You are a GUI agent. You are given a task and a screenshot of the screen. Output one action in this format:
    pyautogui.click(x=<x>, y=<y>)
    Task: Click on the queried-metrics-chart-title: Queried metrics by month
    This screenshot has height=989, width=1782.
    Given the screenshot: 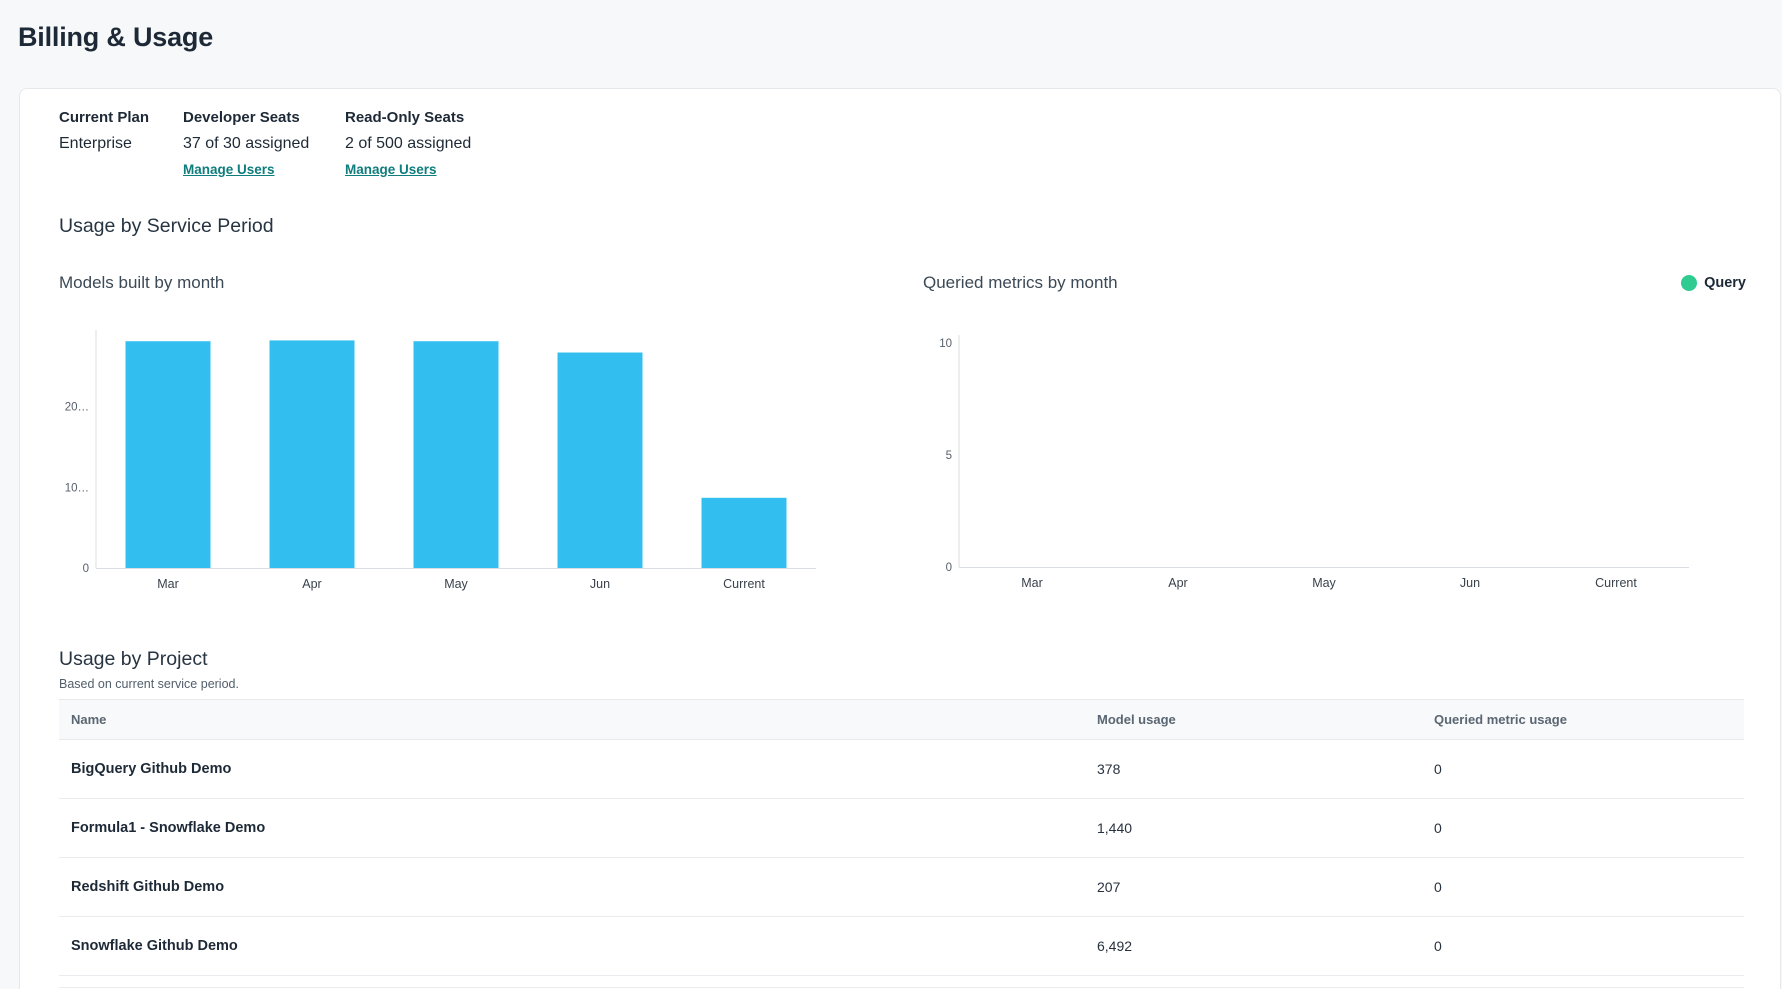 What is the action you would take?
    pyautogui.click(x=1020, y=282)
    